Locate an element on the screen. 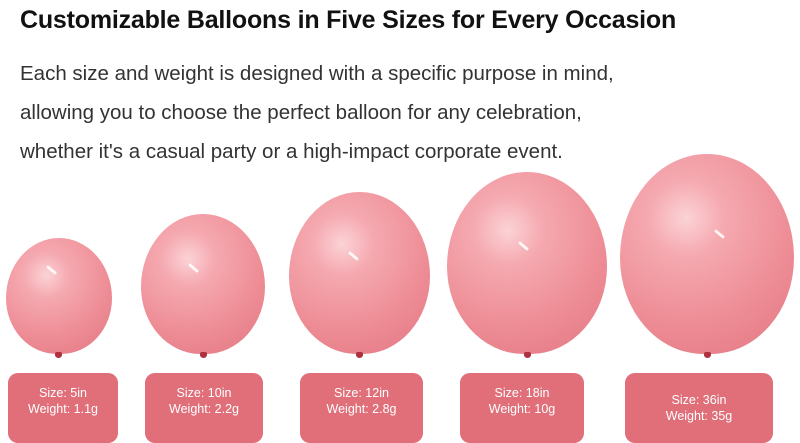 The height and width of the screenshot is (443, 800). size-tag: Size: 12in Weight: 2.8g is located at coordinates (361, 408).